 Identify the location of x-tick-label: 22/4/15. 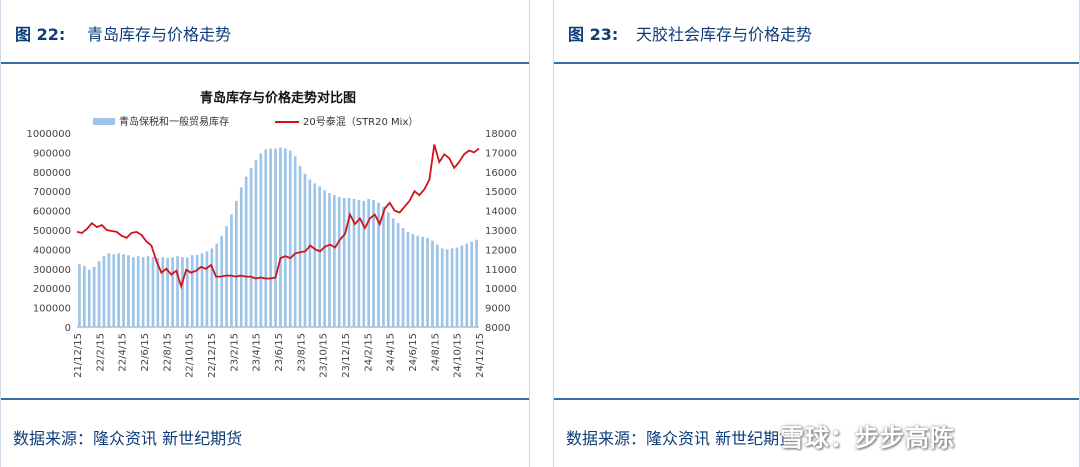
(123, 352).